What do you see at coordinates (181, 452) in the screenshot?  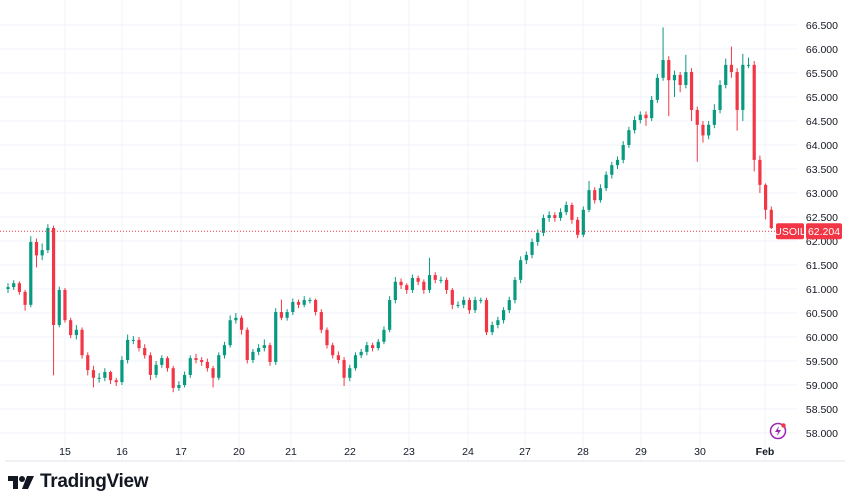 I see `x-tick-label: 17` at bounding box center [181, 452].